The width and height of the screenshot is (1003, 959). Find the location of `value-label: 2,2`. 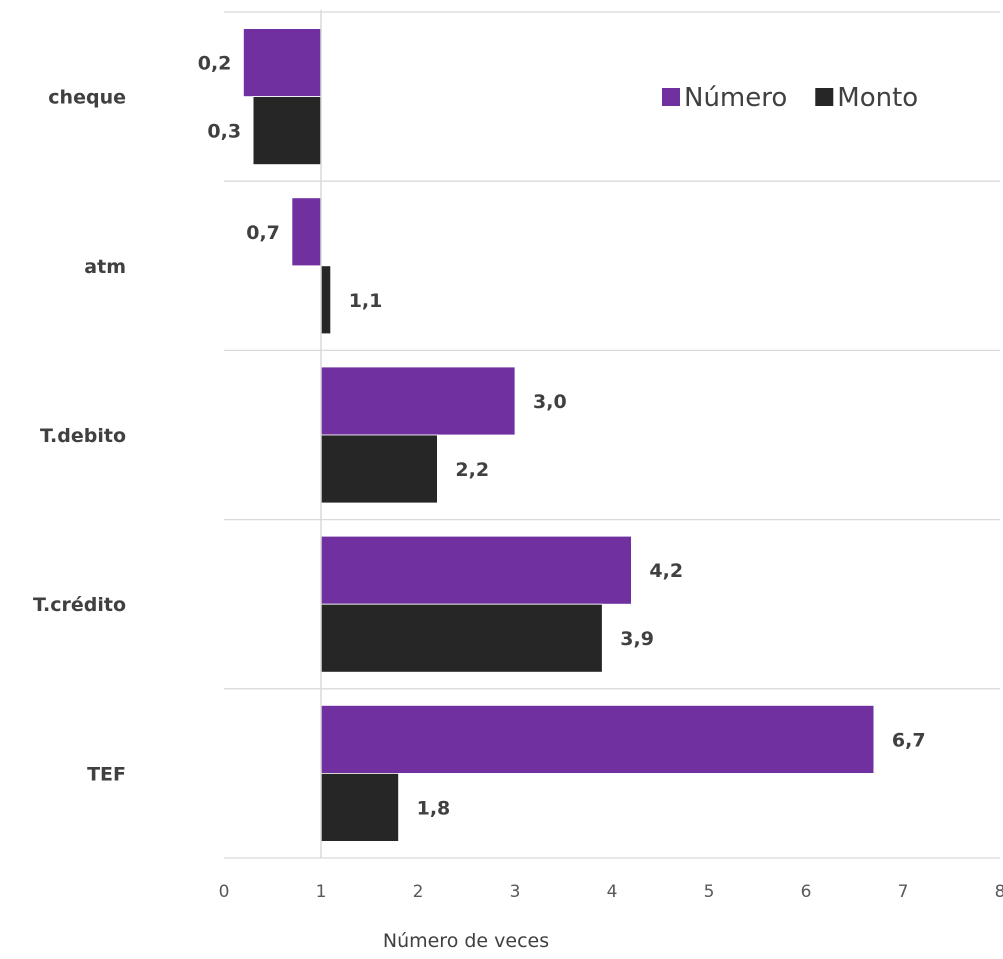

value-label: 2,2 is located at coordinates (472, 470).